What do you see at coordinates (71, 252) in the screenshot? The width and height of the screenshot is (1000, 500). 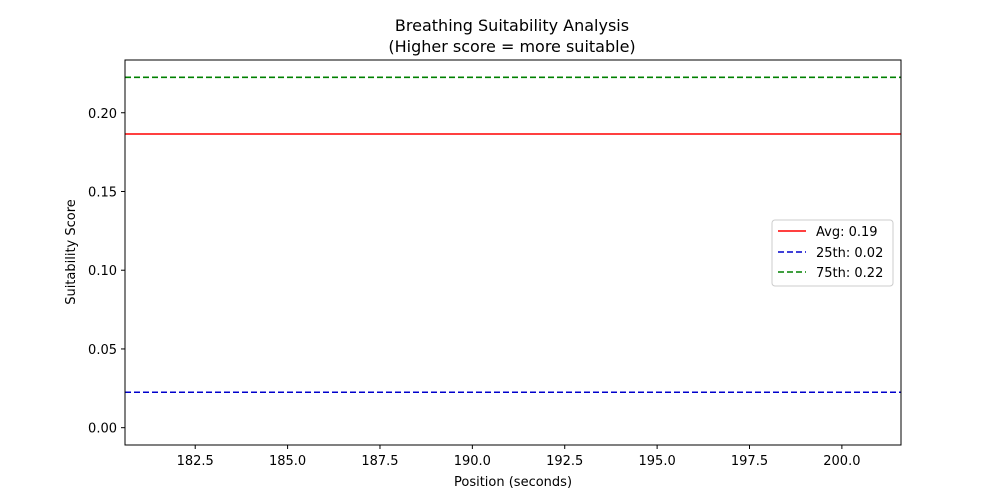 I see `y-axis-label: Suitability Score` at bounding box center [71, 252].